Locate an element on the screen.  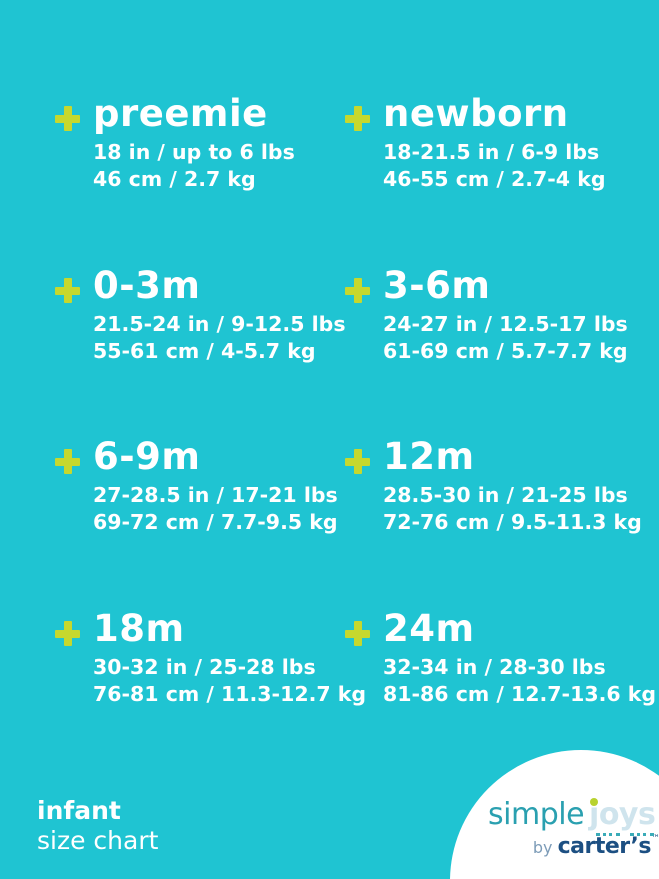
size-imperial: 27-28.5 in / 17-21 lbs is located at coordinates (215, 495).